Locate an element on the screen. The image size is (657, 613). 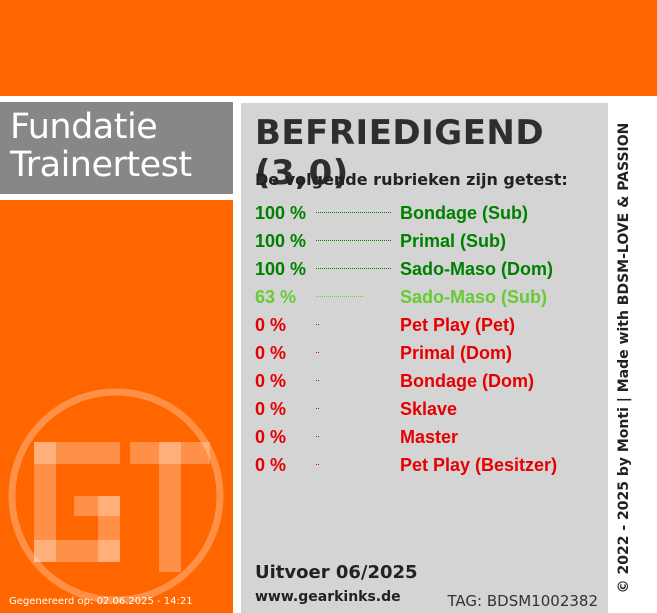
title-box: Fundatie Trainertest is located at coordinates (116, 148).